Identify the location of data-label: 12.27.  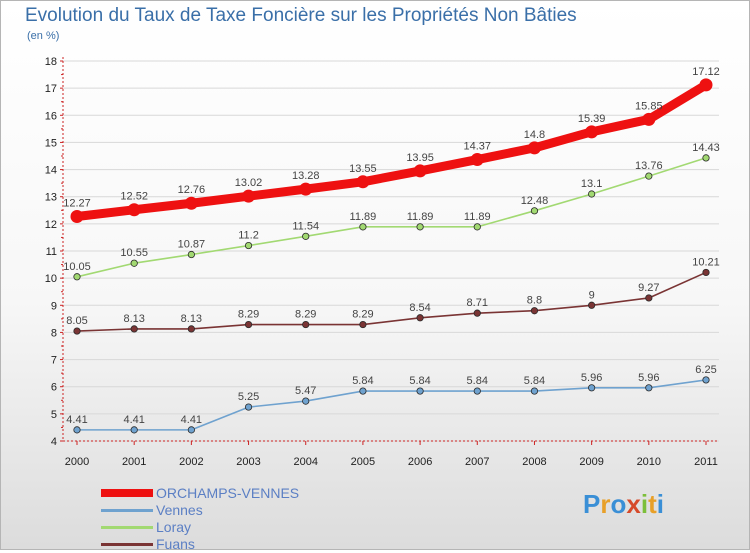
(77, 204).